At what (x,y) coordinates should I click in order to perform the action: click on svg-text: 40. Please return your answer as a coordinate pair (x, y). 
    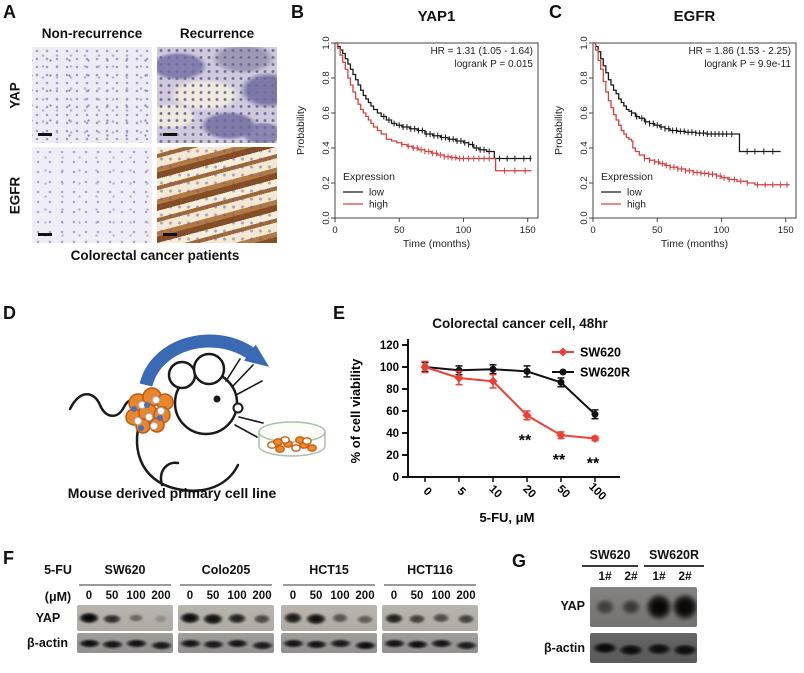
    Looking at the image, I should click on (392, 434).